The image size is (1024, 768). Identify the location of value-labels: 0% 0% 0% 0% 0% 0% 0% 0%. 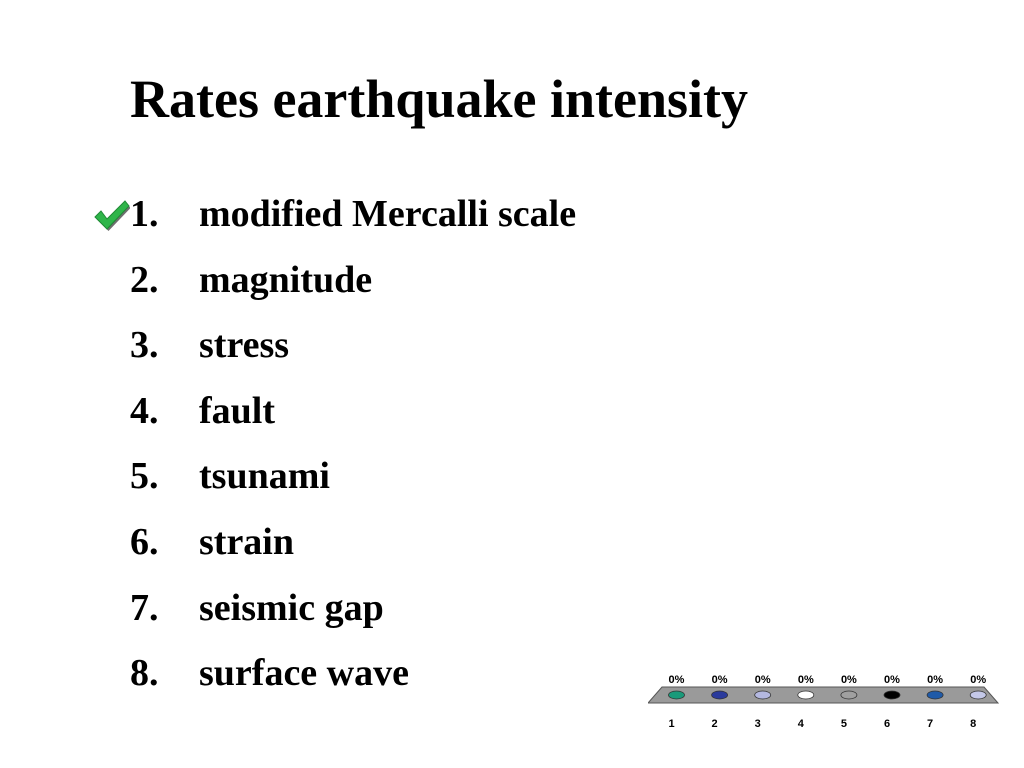
(828, 680).